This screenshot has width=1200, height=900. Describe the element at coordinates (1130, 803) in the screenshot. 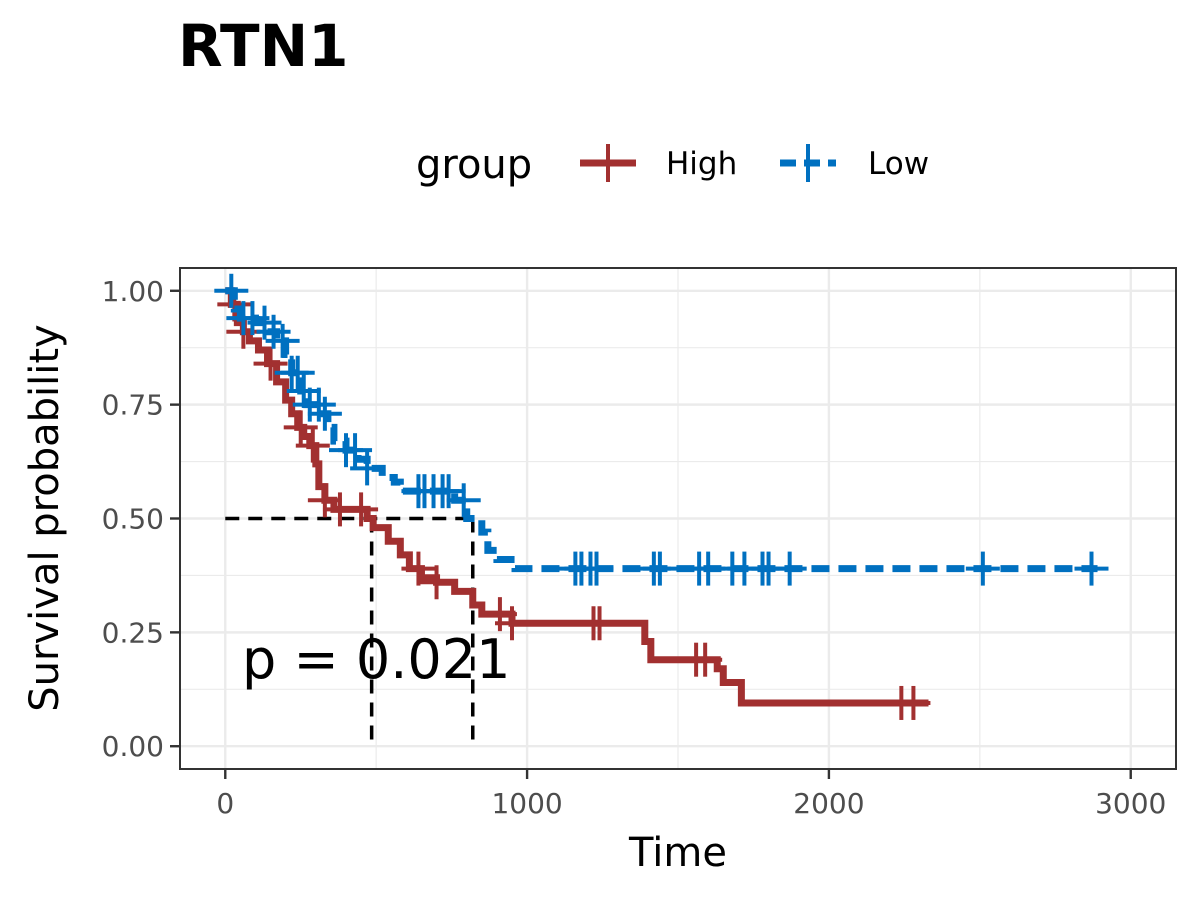

I see `x-tick-label: 3000` at that location.